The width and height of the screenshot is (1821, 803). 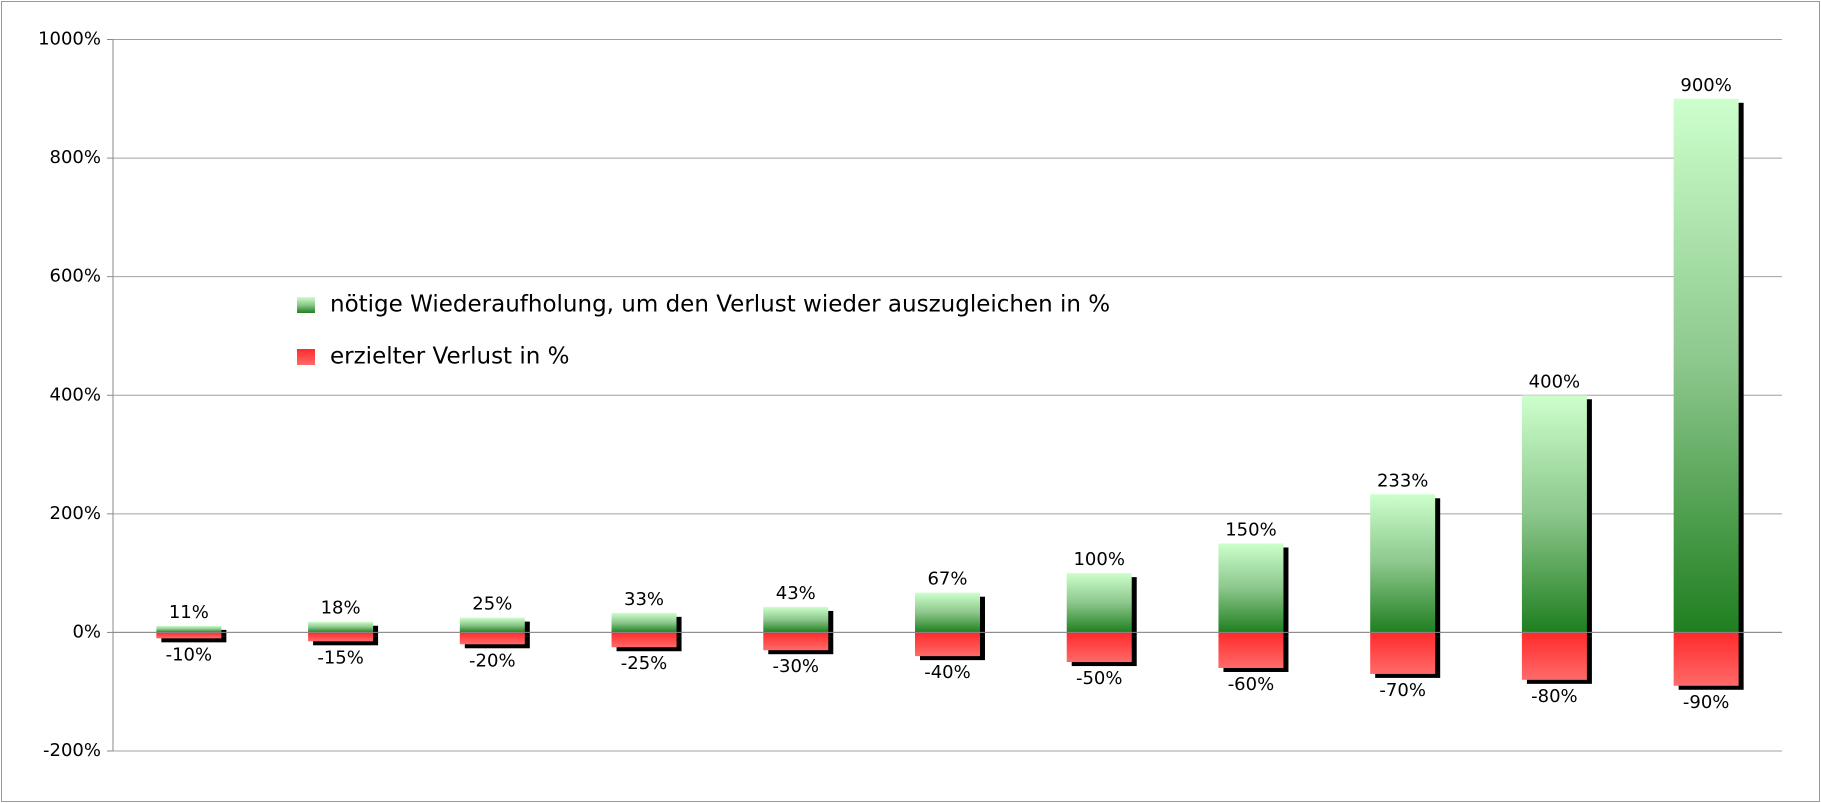 What do you see at coordinates (1402, 480) in the screenshot?
I see `data-label: 233%` at bounding box center [1402, 480].